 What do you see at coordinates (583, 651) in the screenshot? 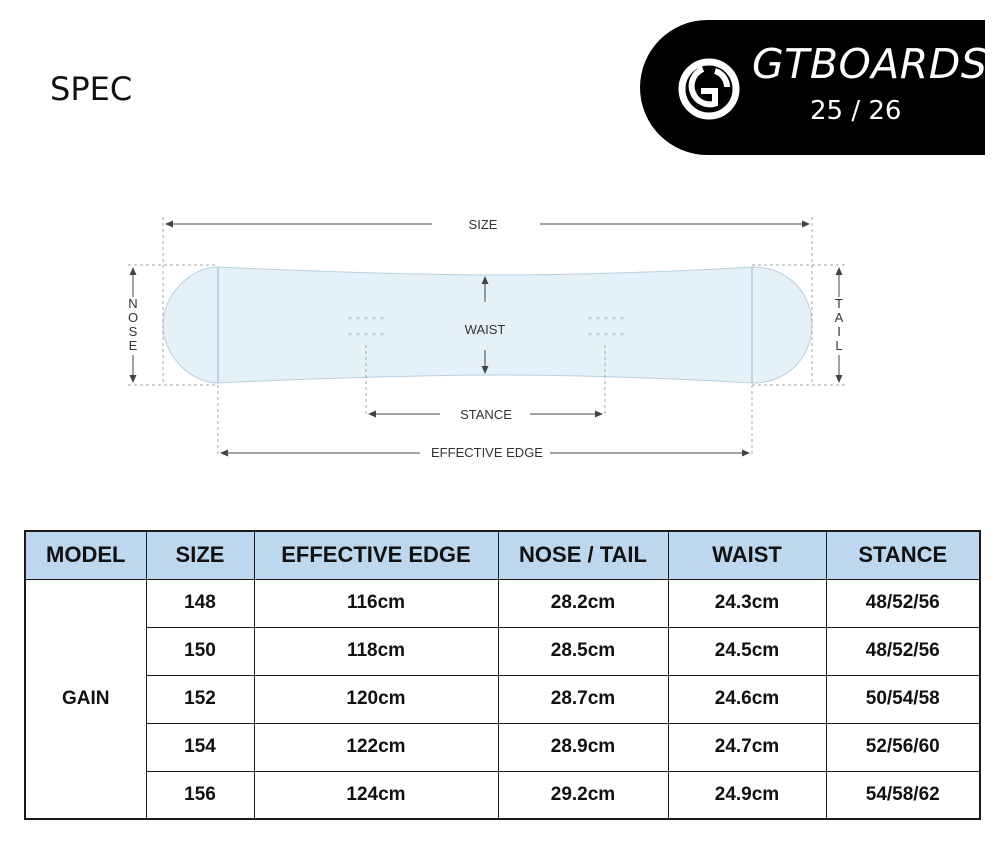
I see `nose-tail-cell: 28.5cm` at bounding box center [583, 651].